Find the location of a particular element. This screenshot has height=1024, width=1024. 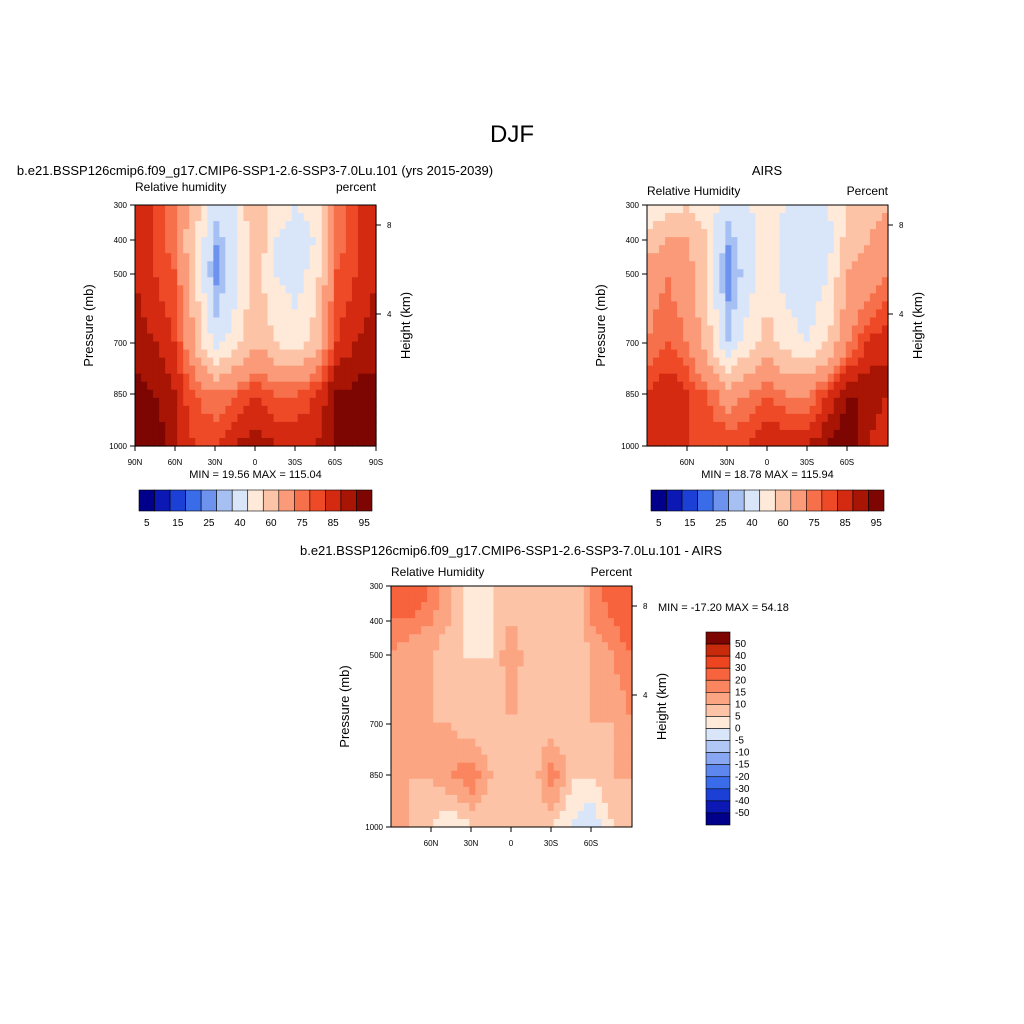

y2-tick-label: 4 is located at coordinates (389, 314).